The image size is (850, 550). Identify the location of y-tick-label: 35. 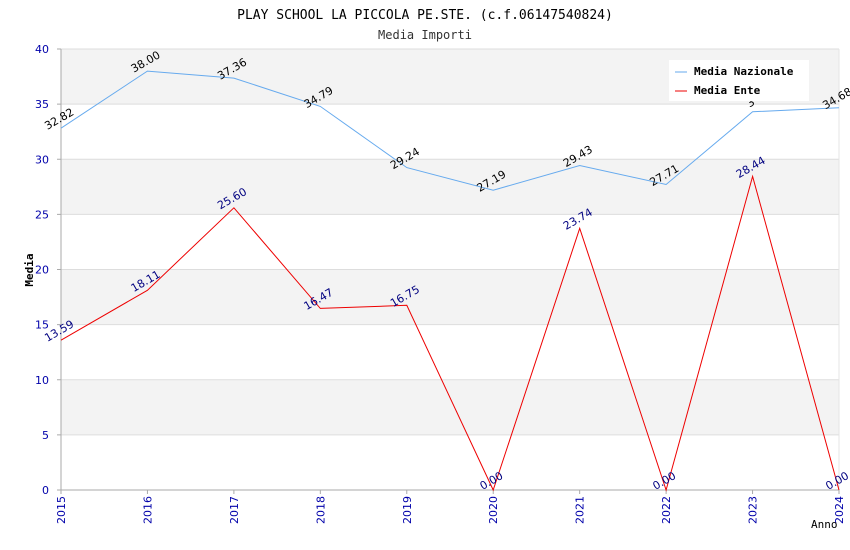
(42, 104).